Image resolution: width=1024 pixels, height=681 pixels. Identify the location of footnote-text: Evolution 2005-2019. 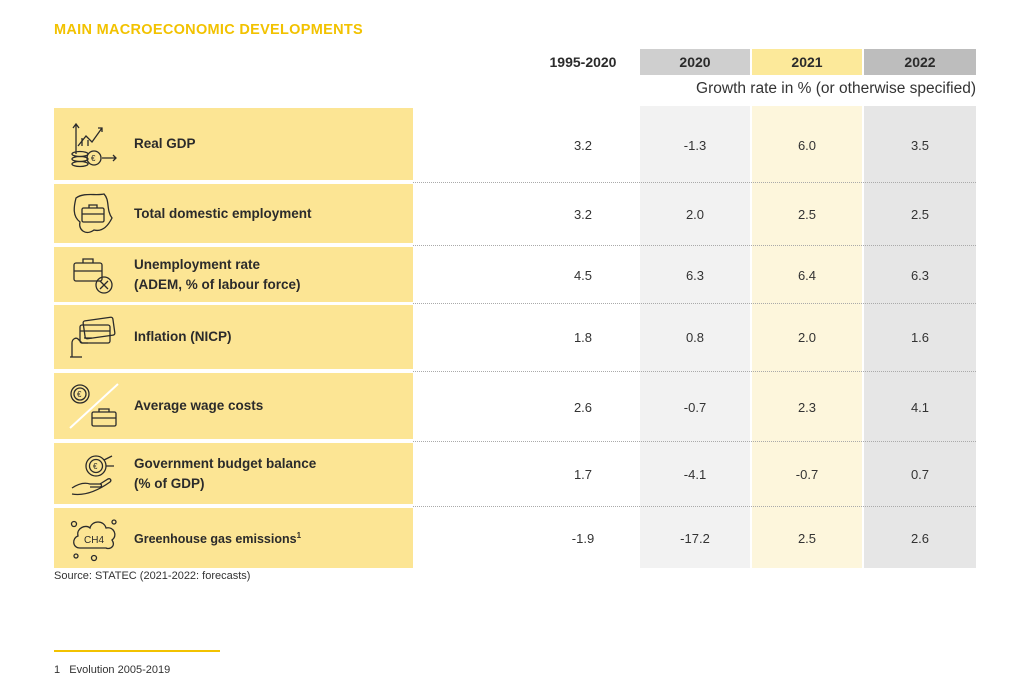
(120, 670).